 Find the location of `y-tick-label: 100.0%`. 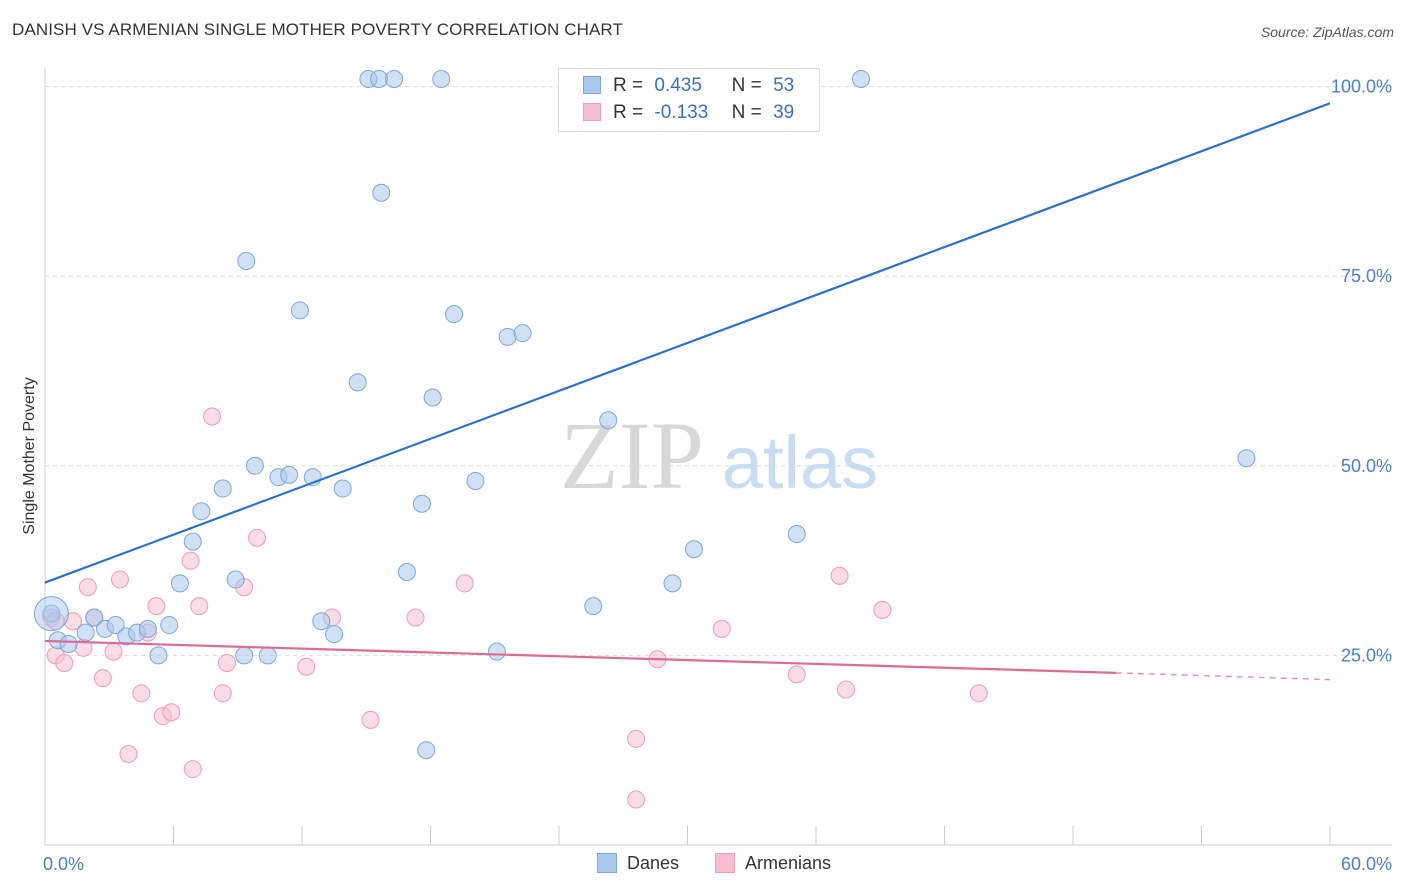

y-tick-label: 100.0% is located at coordinates (1361, 87).